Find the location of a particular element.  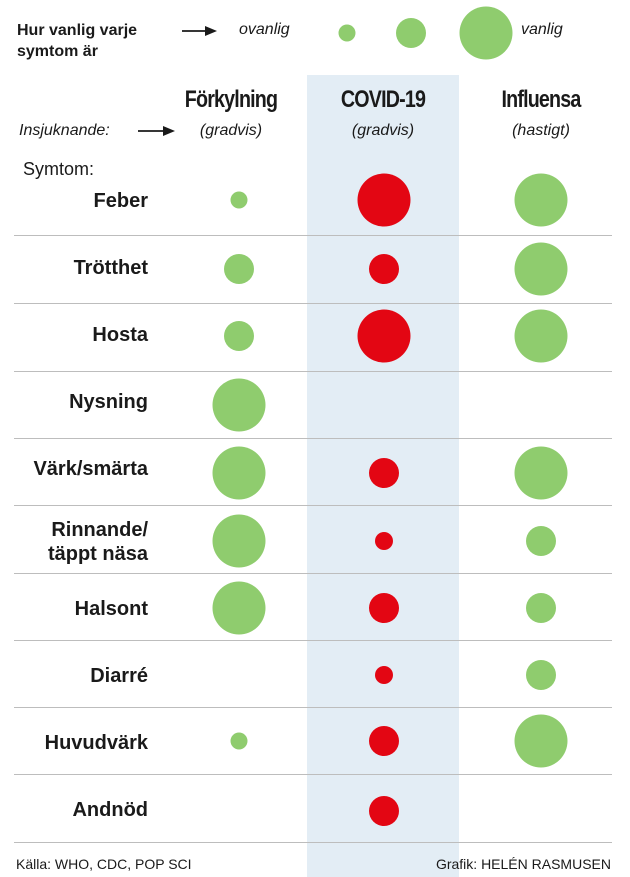

row-label-andnod: Andnöd is located at coordinates (110, 810).